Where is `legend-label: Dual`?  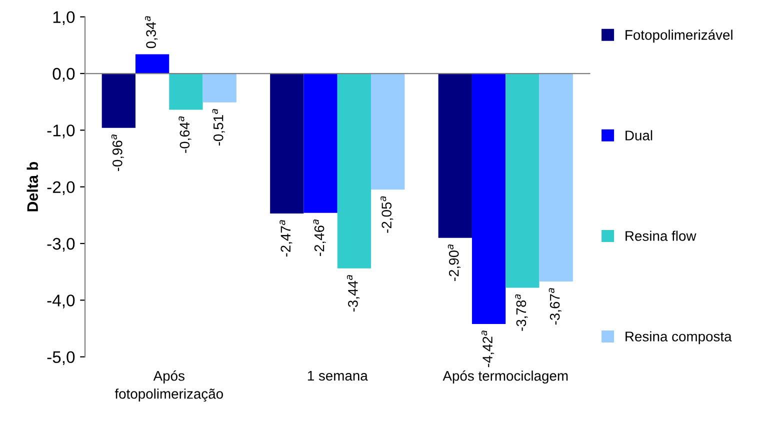 legend-label: Dual is located at coordinates (639, 135).